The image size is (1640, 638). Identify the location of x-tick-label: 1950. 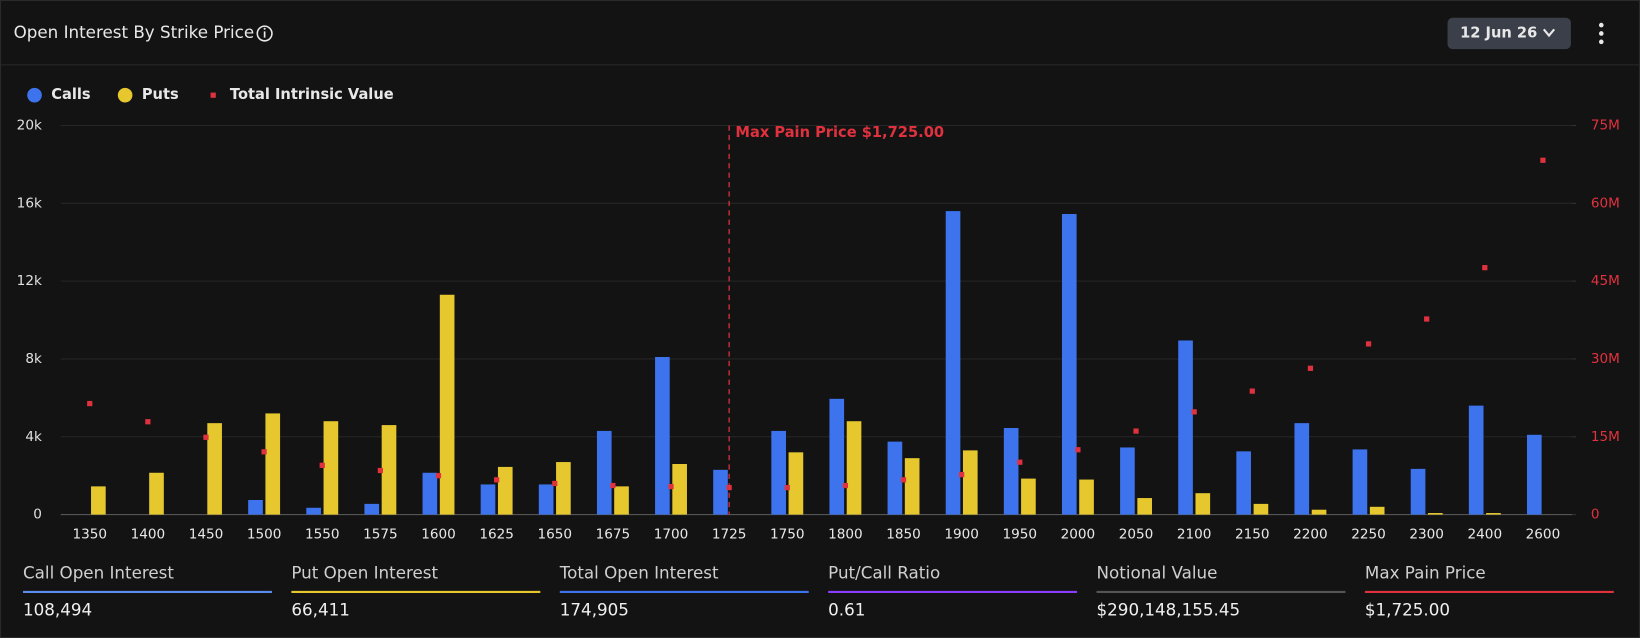
(1020, 534).